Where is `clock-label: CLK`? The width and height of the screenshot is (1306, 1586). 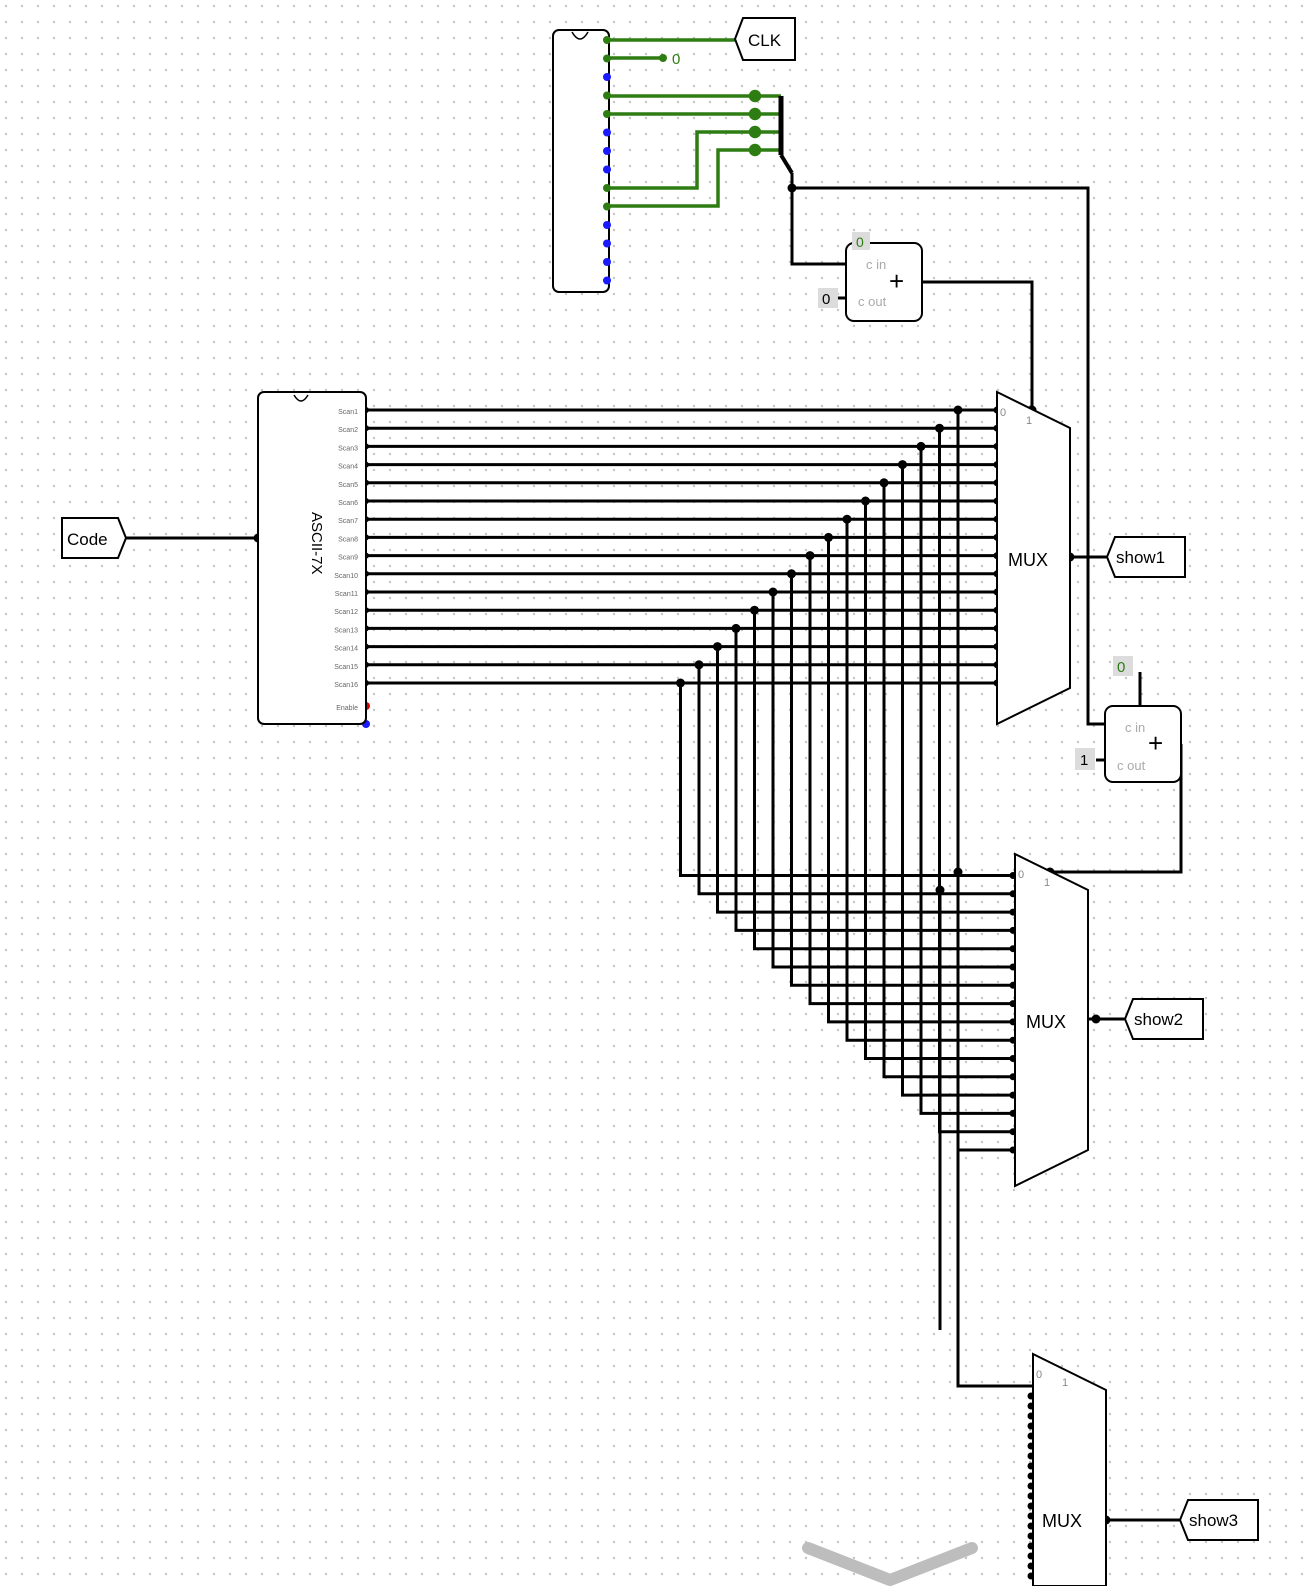 clock-label: CLK is located at coordinates (765, 40).